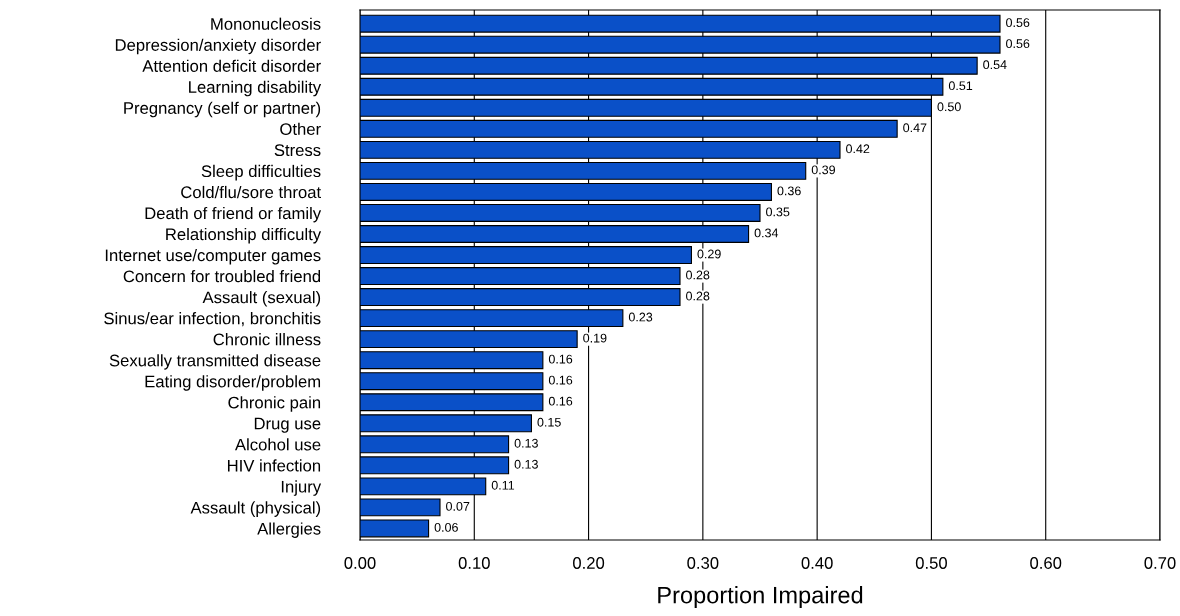  I want to click on data-label: 0.51, so click(960, 86).